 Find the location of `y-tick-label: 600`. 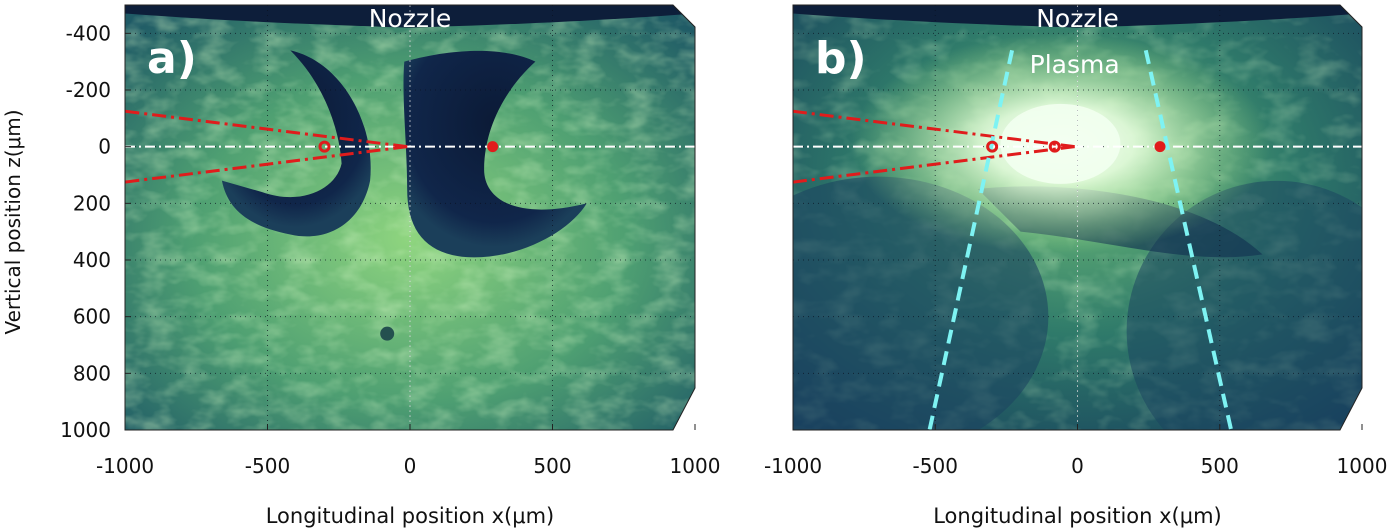

y-tick-label: 600 is located at coordinates (92, 317).